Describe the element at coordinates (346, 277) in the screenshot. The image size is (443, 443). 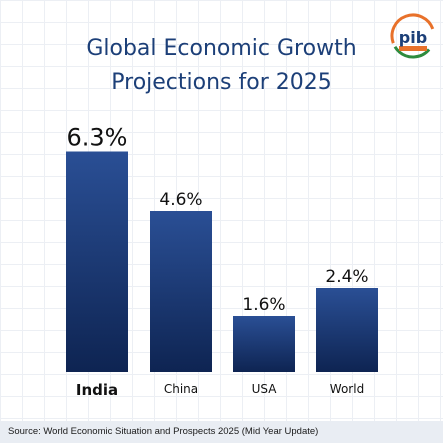
I see `value-label-world: 2.4%` at that location.